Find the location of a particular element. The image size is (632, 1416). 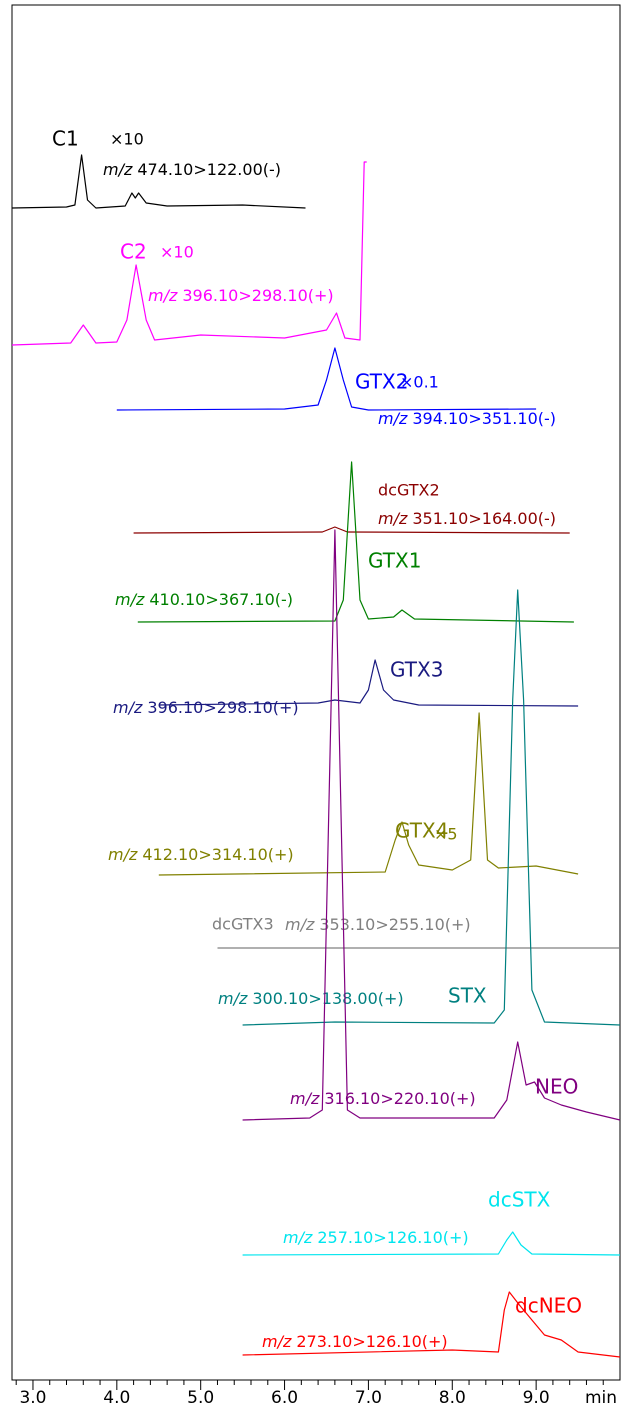

x-tick-label: 6.0 is located at coordinates (284, 1398).